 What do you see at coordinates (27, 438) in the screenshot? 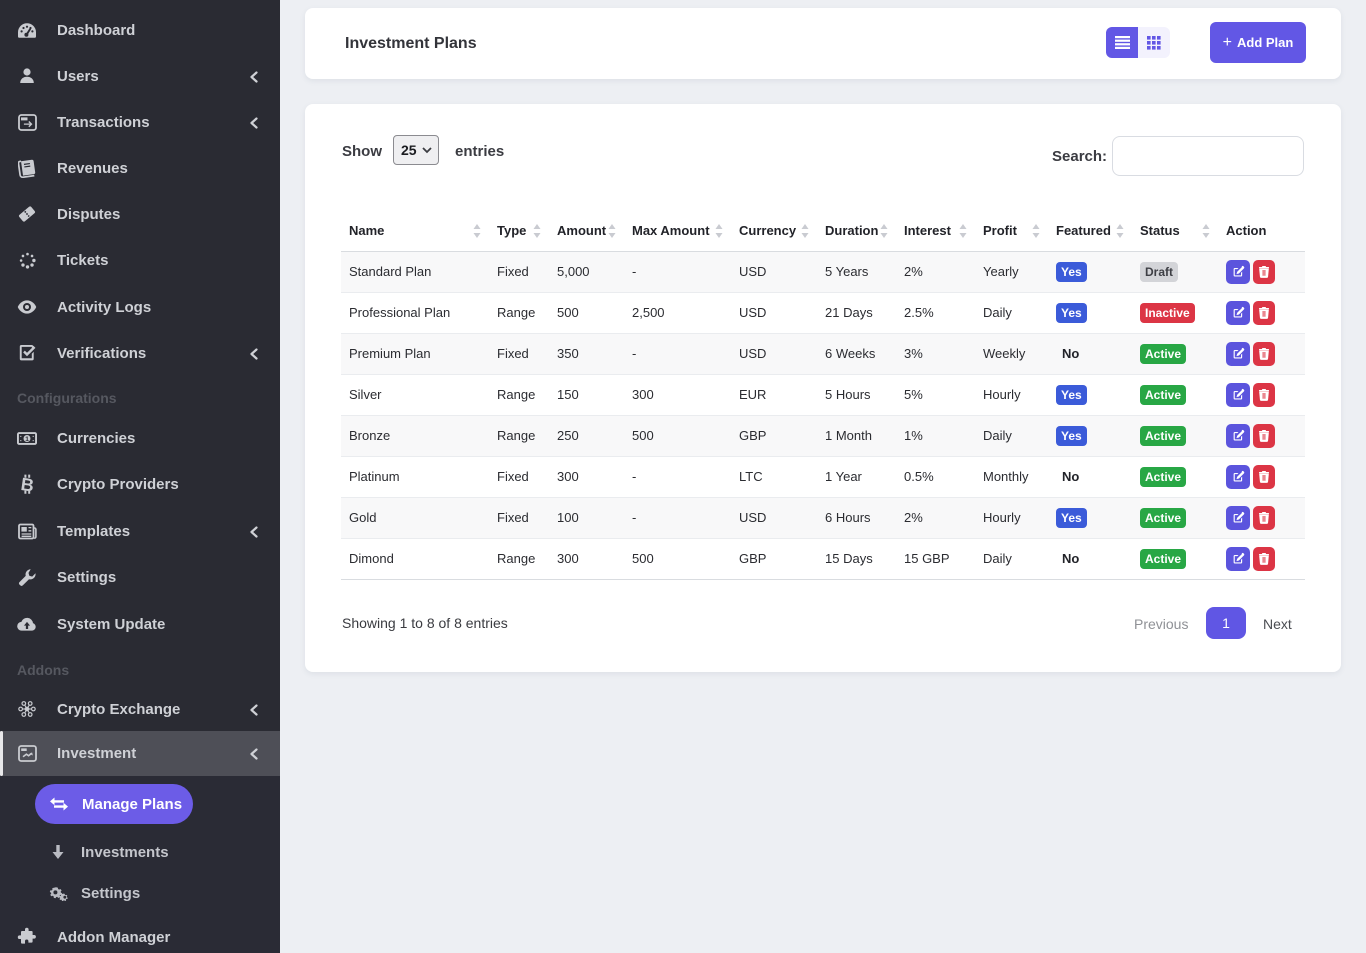
I see `svg-text: 1` at bounding box center [27, 438].